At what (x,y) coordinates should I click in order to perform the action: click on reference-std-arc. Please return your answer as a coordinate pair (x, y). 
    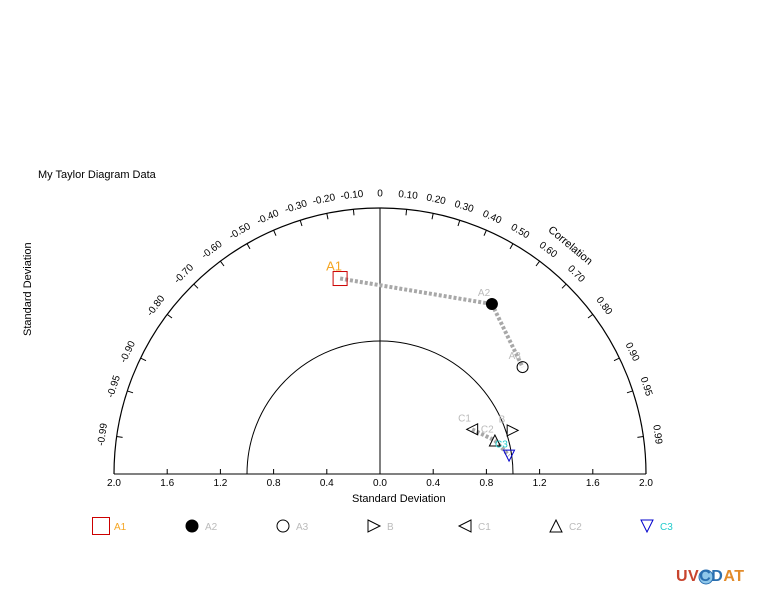
    Looking at the image, I should click on (380, 407).